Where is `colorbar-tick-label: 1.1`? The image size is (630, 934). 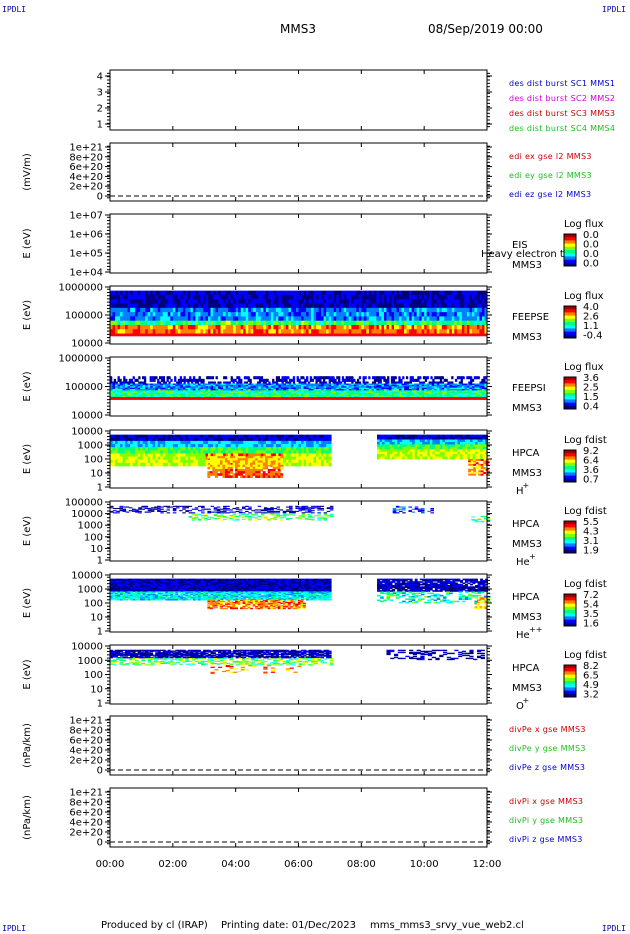 colorbar-tick-label: 1.1 is located at coordinates (591, 326).